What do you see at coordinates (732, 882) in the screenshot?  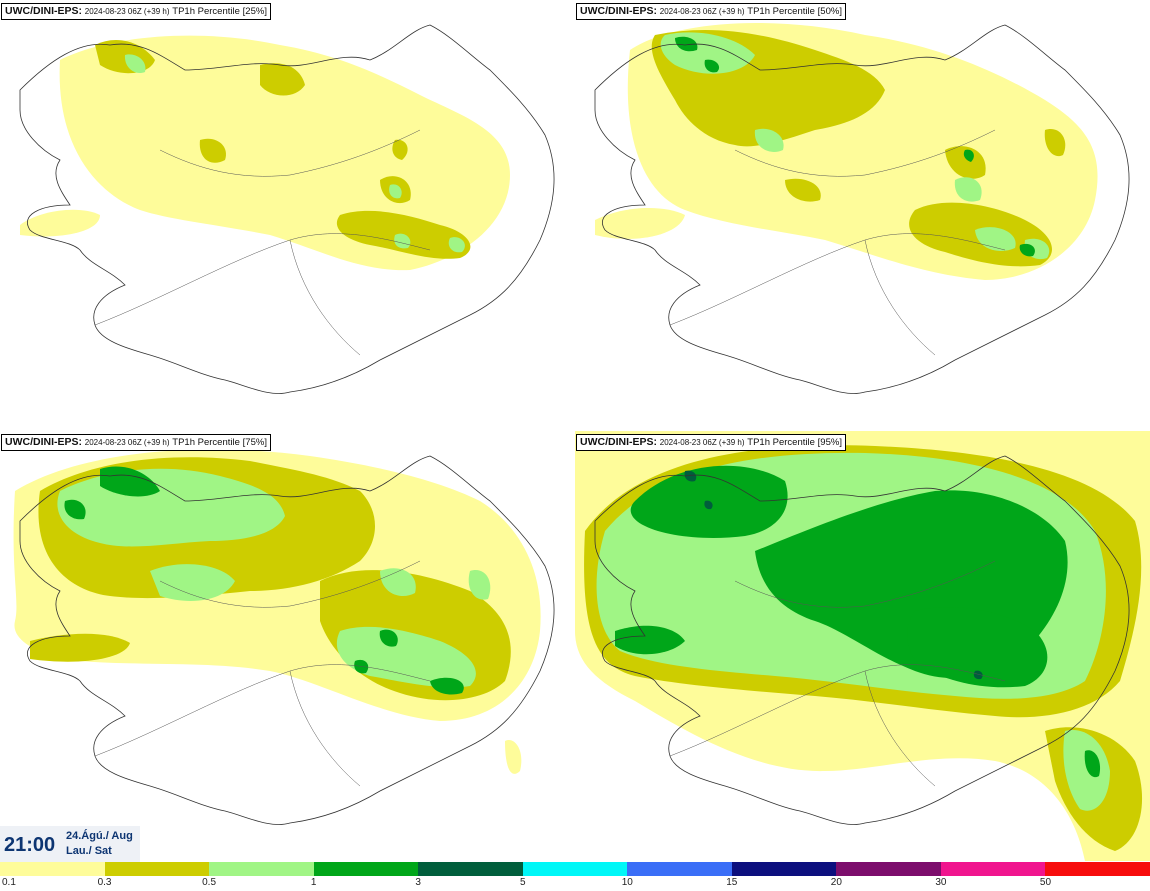 I see `scale-tick-label: 15` at bounding box center [732, 882].